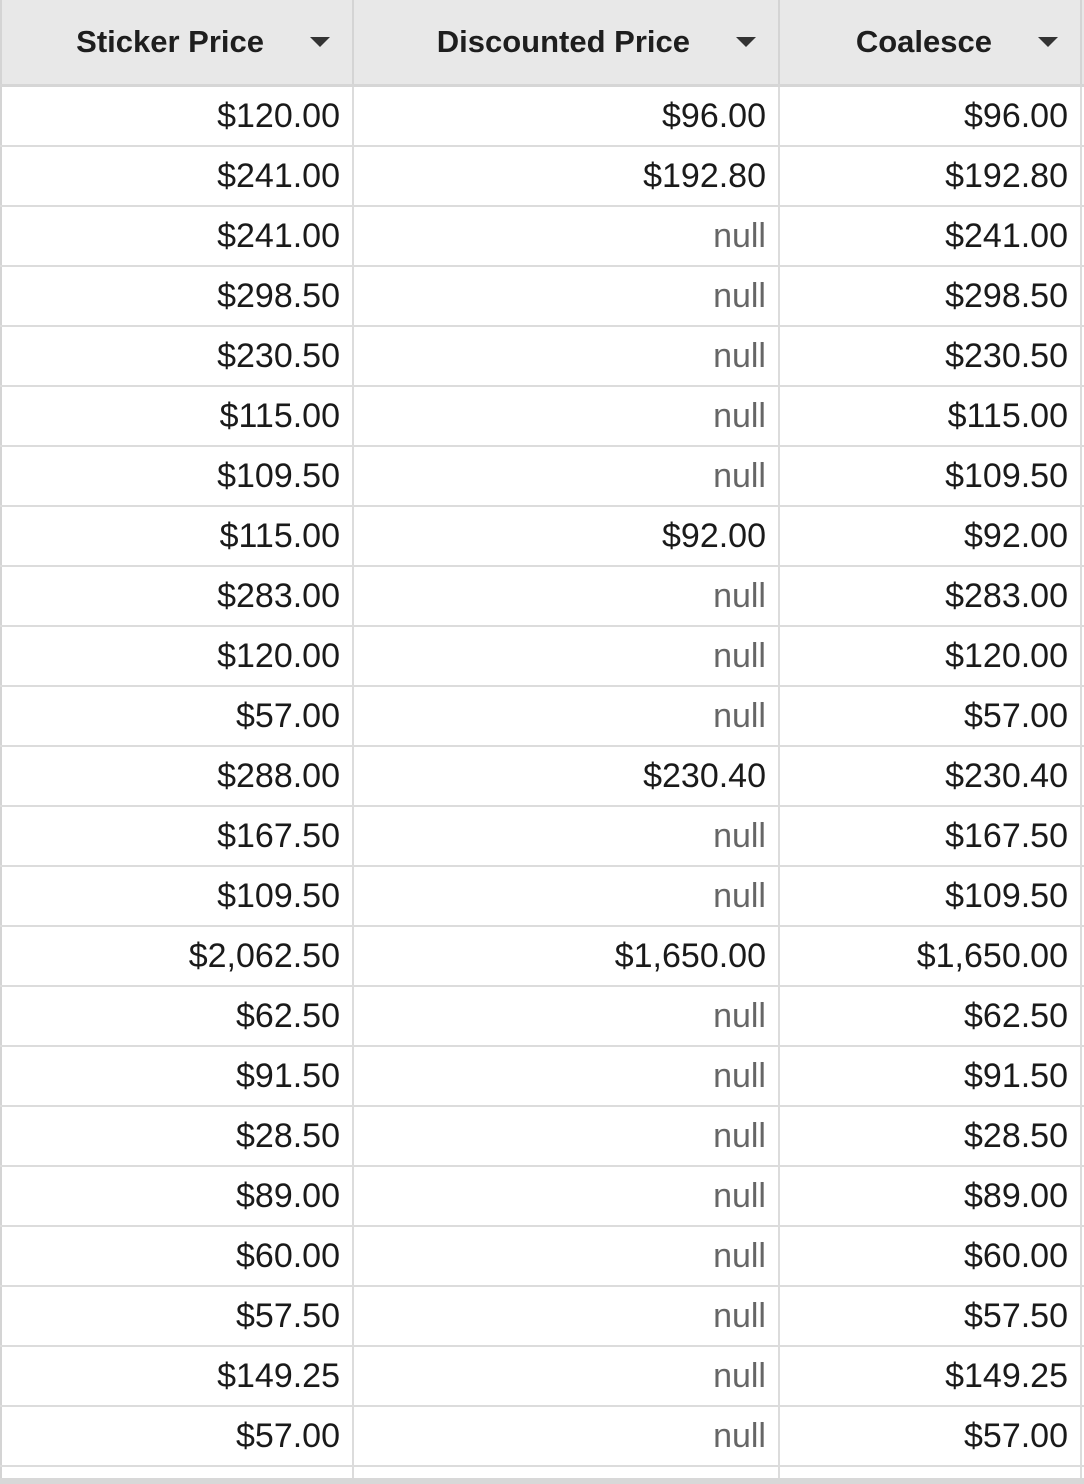  I want to click on table-row: $115.00 null $115.00, so click(542, 417).